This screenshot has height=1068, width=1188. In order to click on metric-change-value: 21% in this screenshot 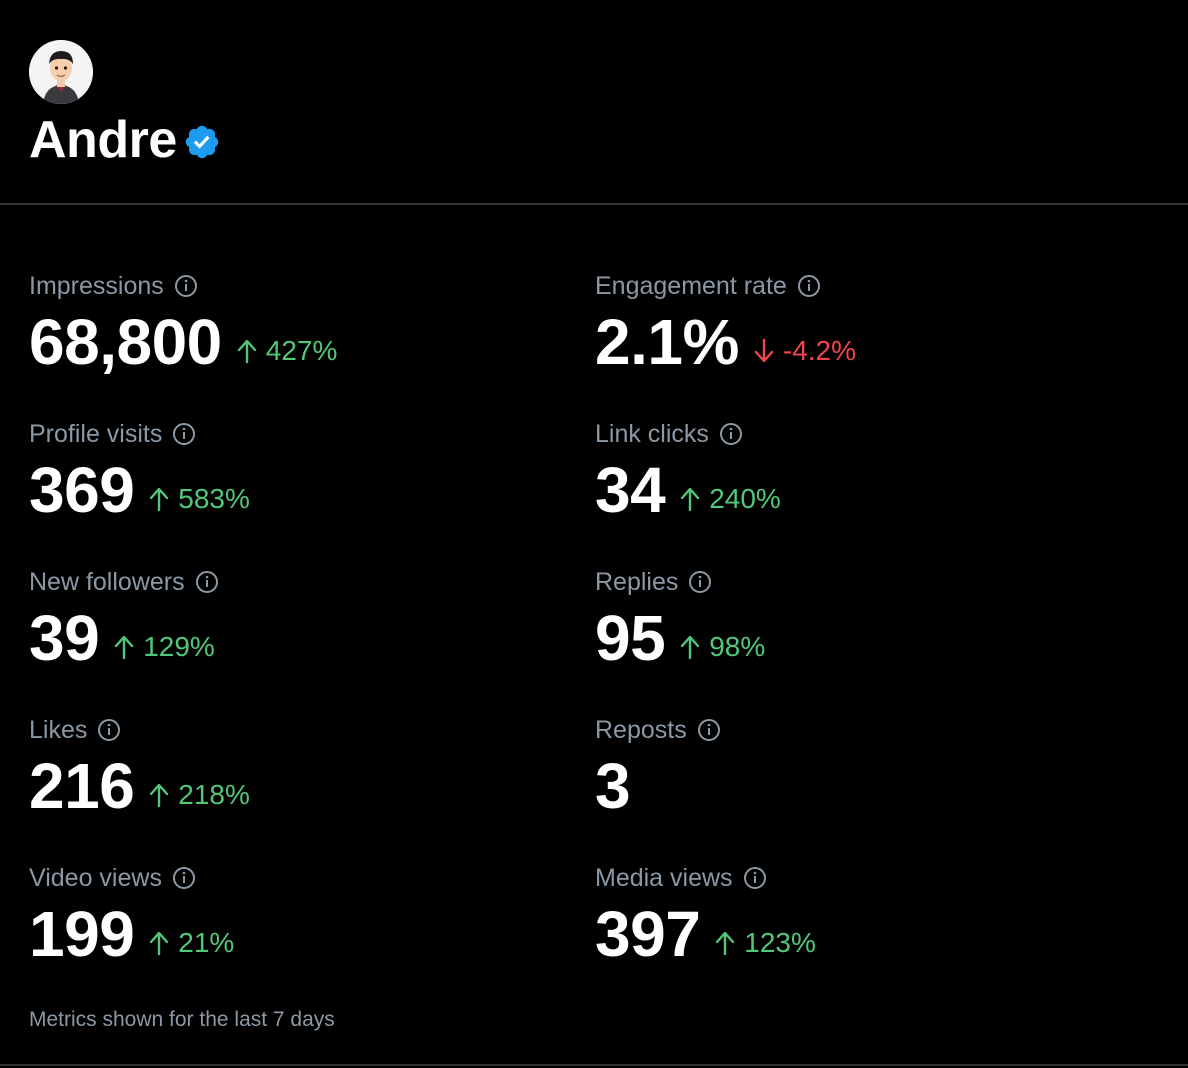, I will do `click(206, 942)`.